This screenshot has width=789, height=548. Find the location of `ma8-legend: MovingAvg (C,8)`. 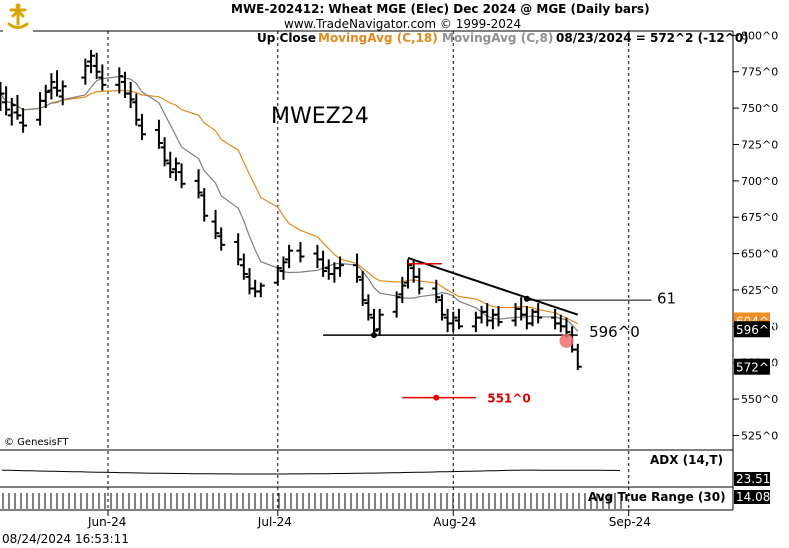

ma8-legend: MovingAvg (C,8) is located at coordinates (498, 38).